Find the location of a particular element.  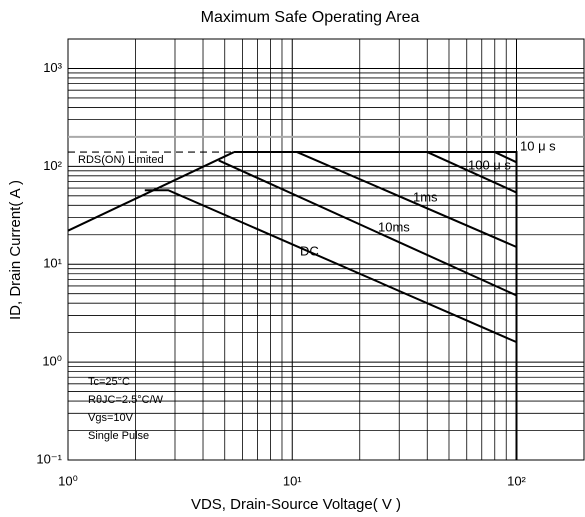

series-label: 100 μ s is located at coordinates (489, 164).